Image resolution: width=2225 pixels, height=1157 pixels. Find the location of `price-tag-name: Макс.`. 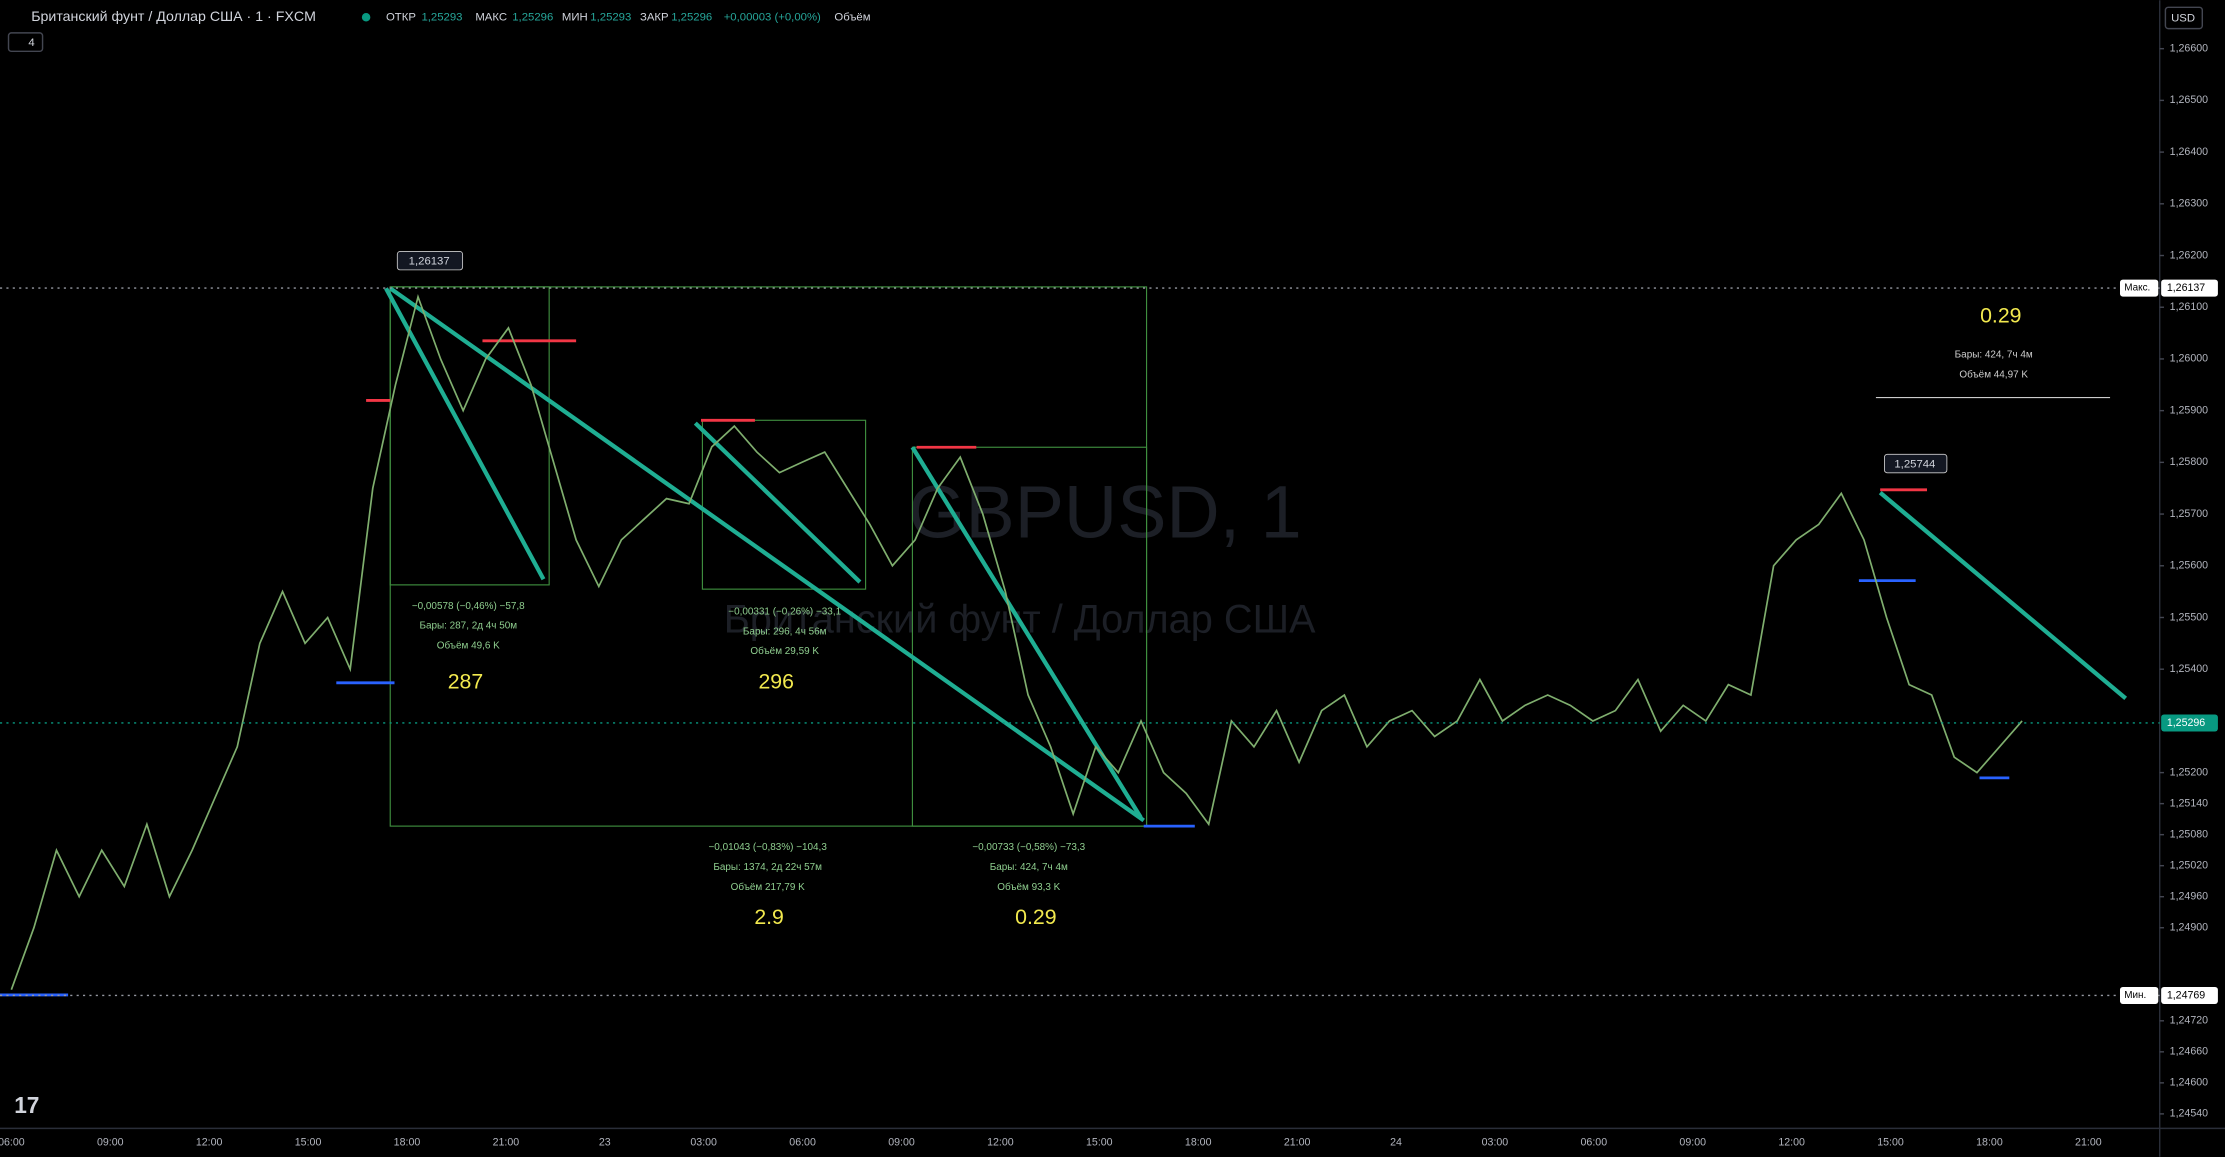

price-tag-name: Макс. is located at coordinates (2137, 288).